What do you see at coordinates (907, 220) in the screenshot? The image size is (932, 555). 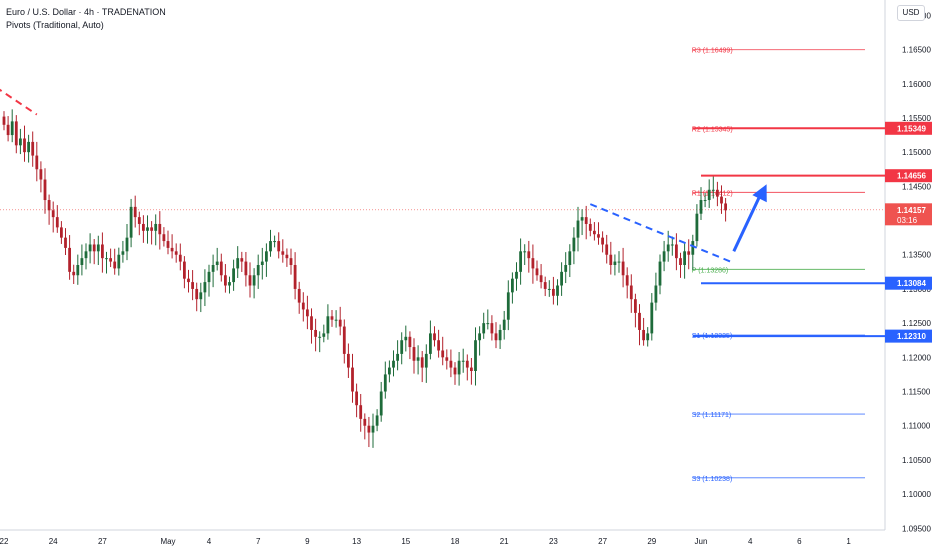 I see `bar-countdown: 03:16` at bounding box center [907, 220].